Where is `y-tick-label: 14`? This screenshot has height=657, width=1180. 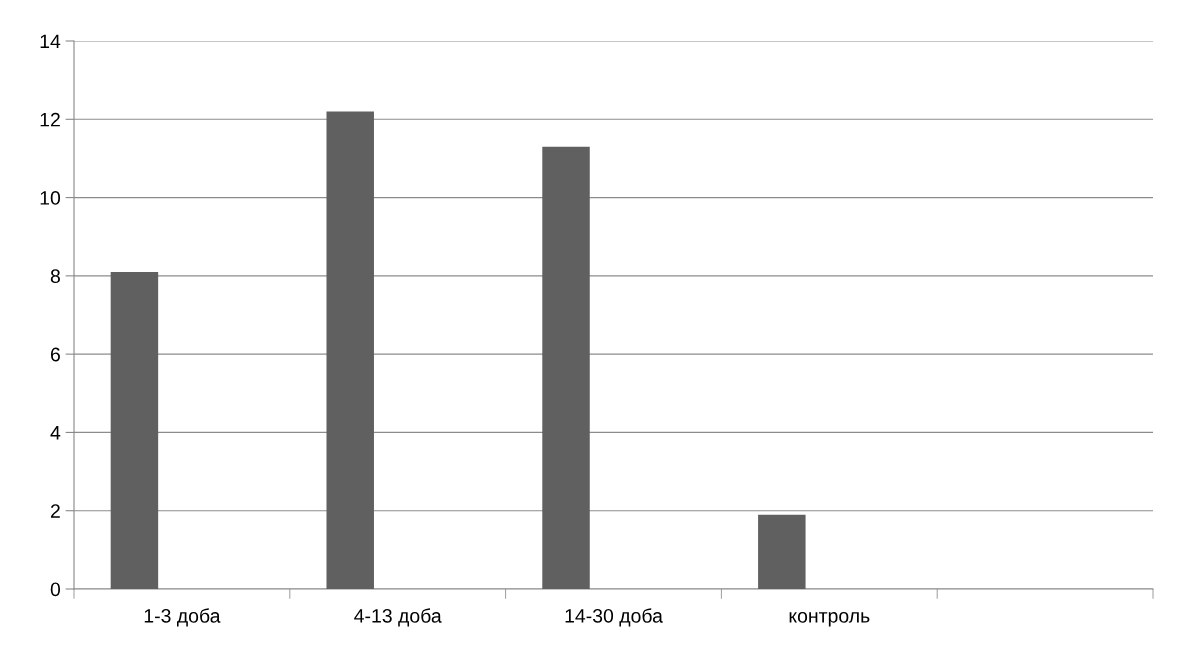
y-tick-label: 14 is located at coordinates (50, 41).